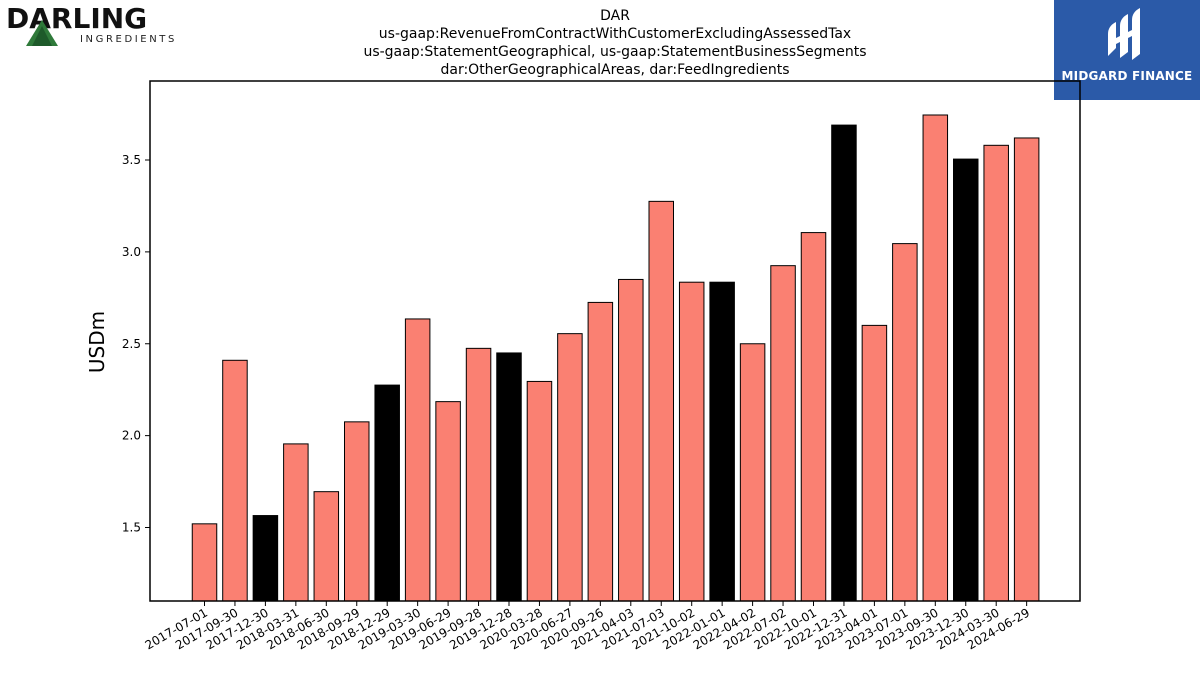  I want to click on midgard-finance-logo: MIDGARD FINANCE, so click(1127, 50).